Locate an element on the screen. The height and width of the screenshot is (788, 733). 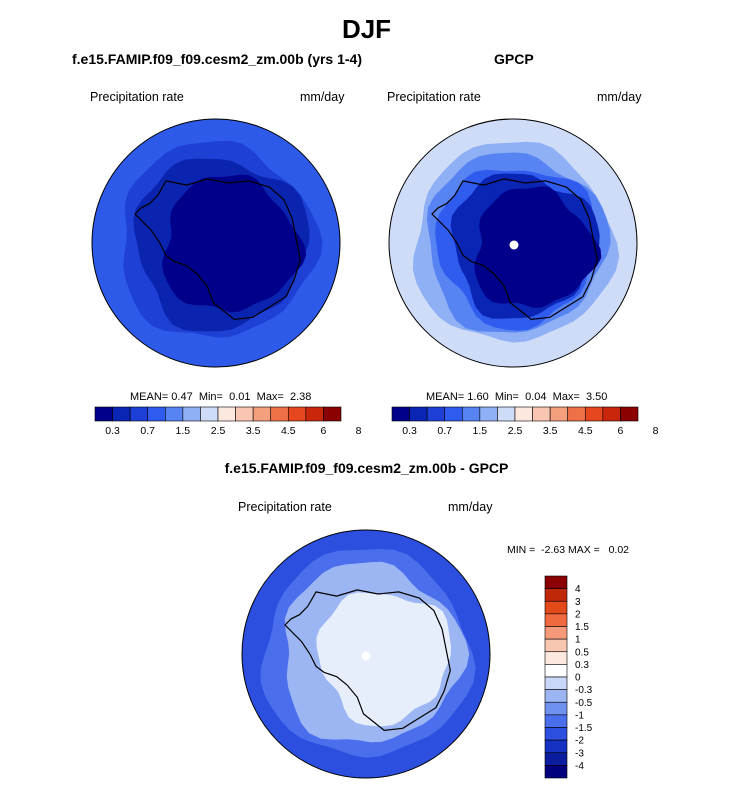
model-polar-map is located at coordinates (216, 243).